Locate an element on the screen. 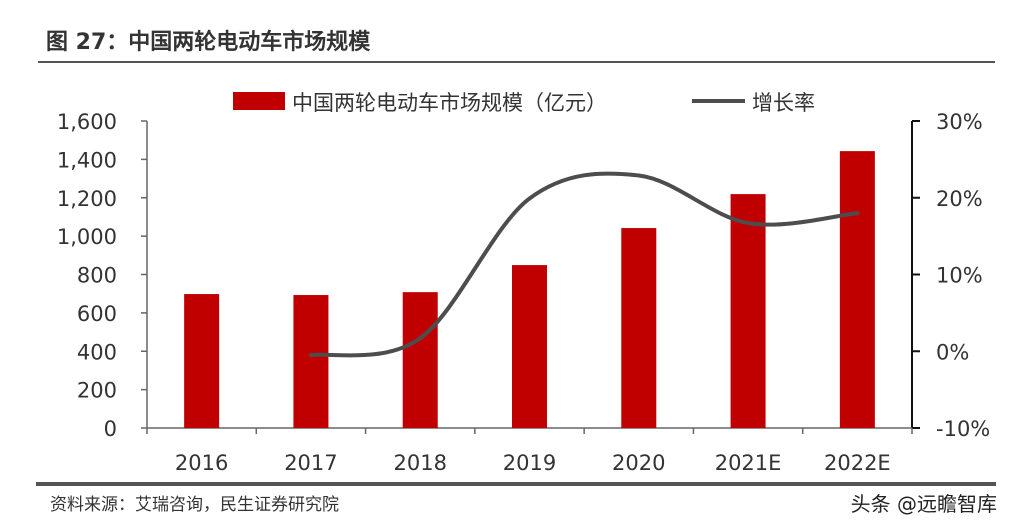  left-tick-label: 1,200 is located at coordinates (87, 199).